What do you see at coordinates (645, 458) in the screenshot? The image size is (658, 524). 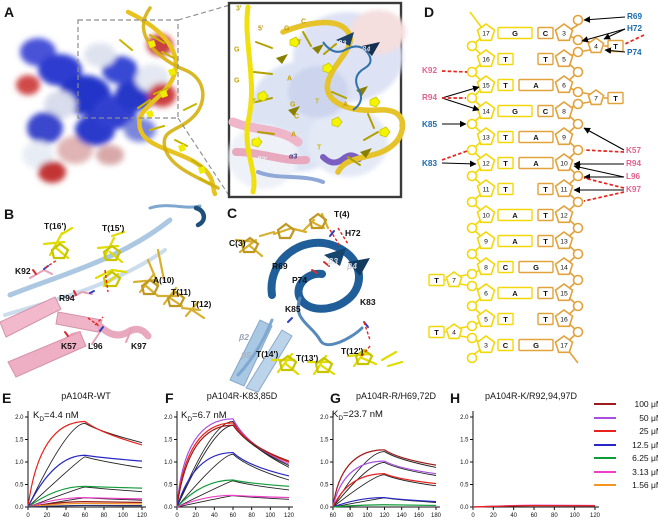 I see `legend-label: 6.25 μM` at bounding box center [645, 458].